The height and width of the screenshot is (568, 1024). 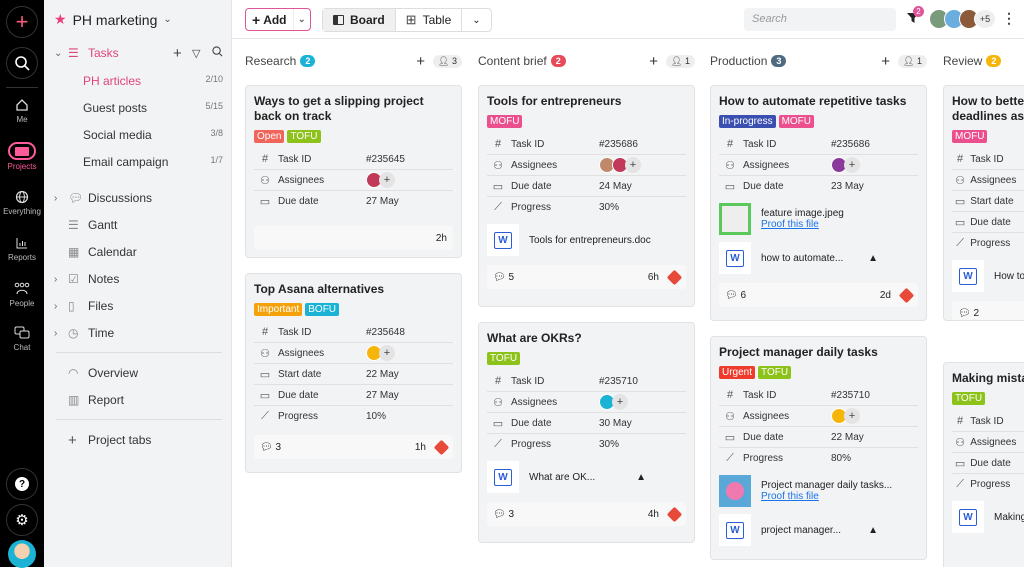 I want to click on chat-icon, so click(x=22, y=332).